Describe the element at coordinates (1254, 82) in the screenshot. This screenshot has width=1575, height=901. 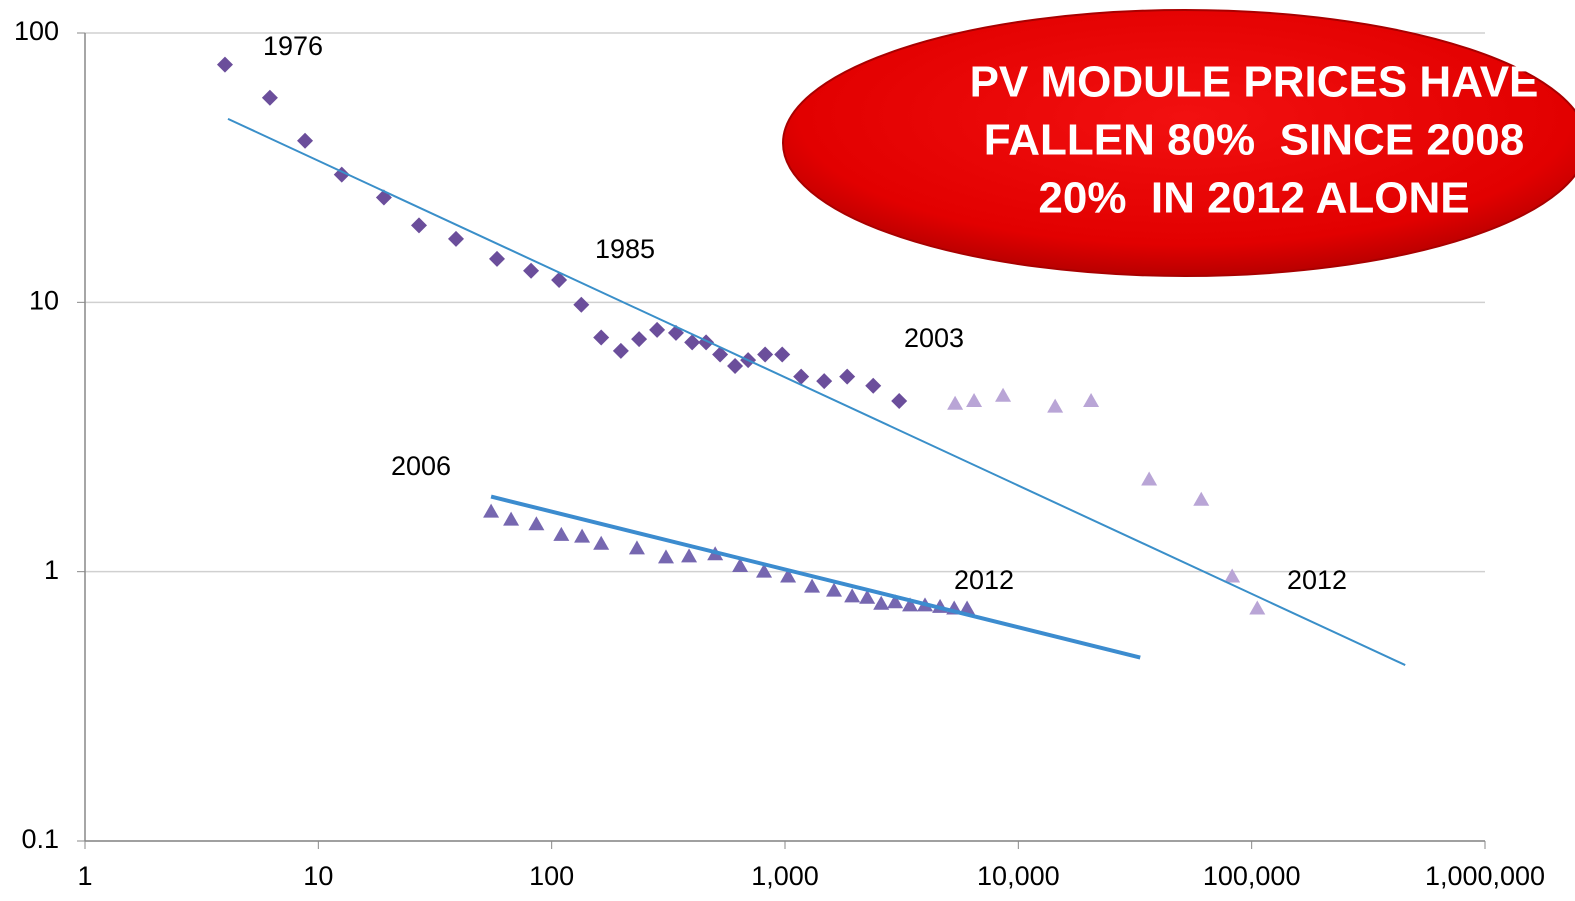
I see `callout-line: PV MODULE PRICES HAVE` at that location.